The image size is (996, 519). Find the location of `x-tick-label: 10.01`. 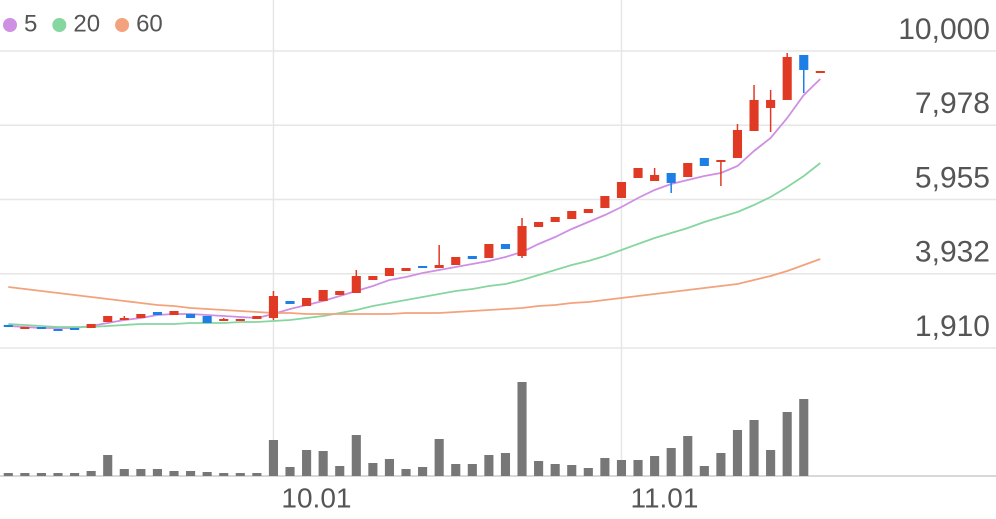

x-tick-label: 10.01 is located at coordinates (316, 497).